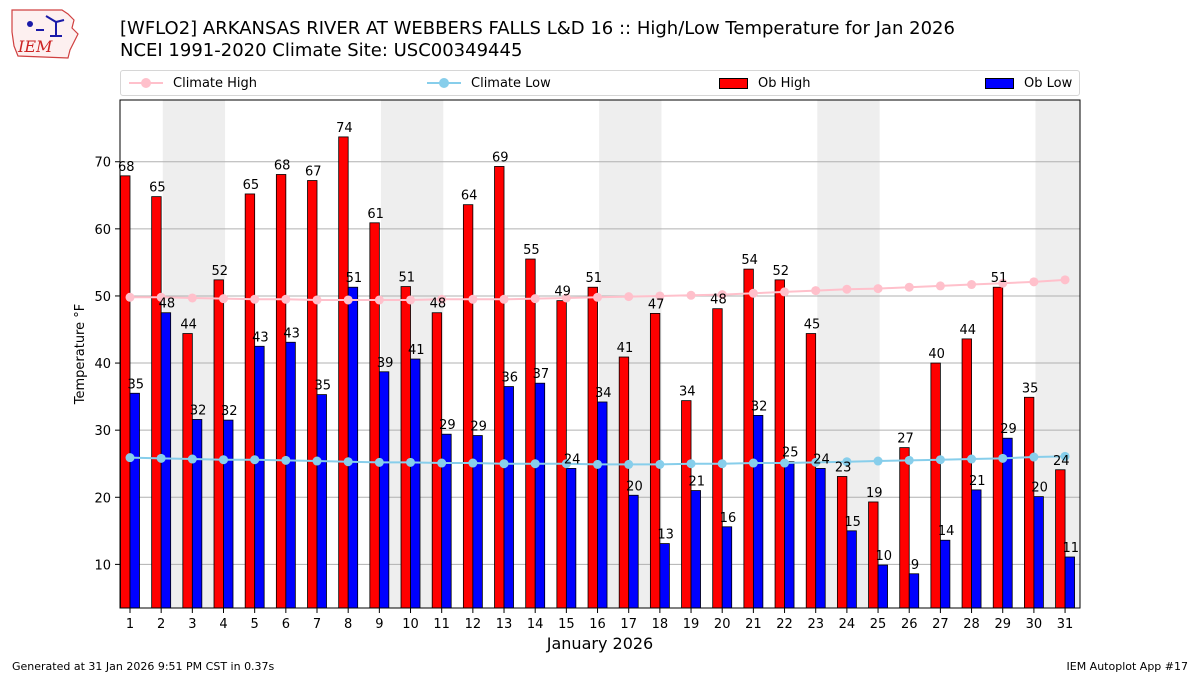 The image size is (1200, 675). What do you see at coordinates (510, 378) in the screenshot?
I see `ob-low-value-label: 36` at bounding box center [510, 378].